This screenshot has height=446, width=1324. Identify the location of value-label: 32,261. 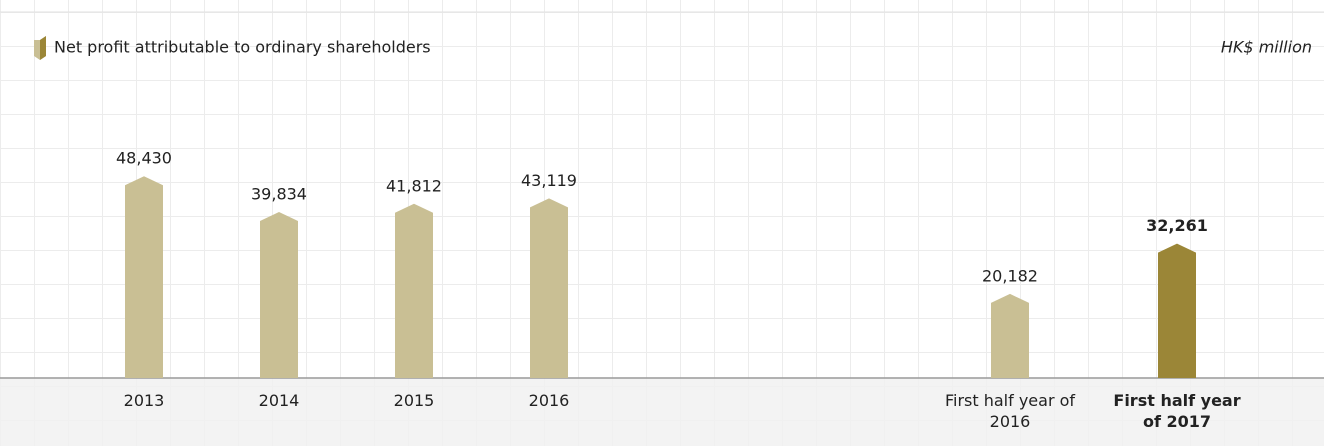
(1177, 225).